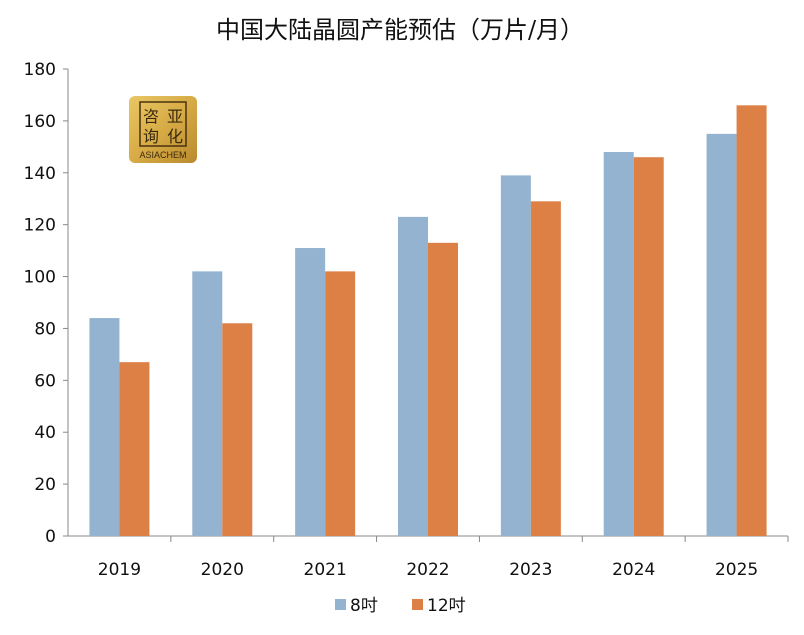 The width and height of the screenshot is (804, 635). I want to click on svg-text: 亚, so click(175, 116).